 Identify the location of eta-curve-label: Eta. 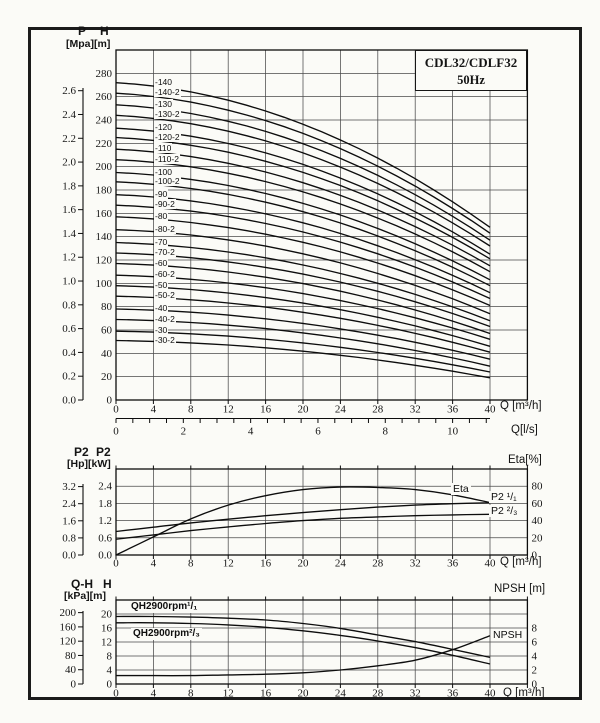
(461, 489).